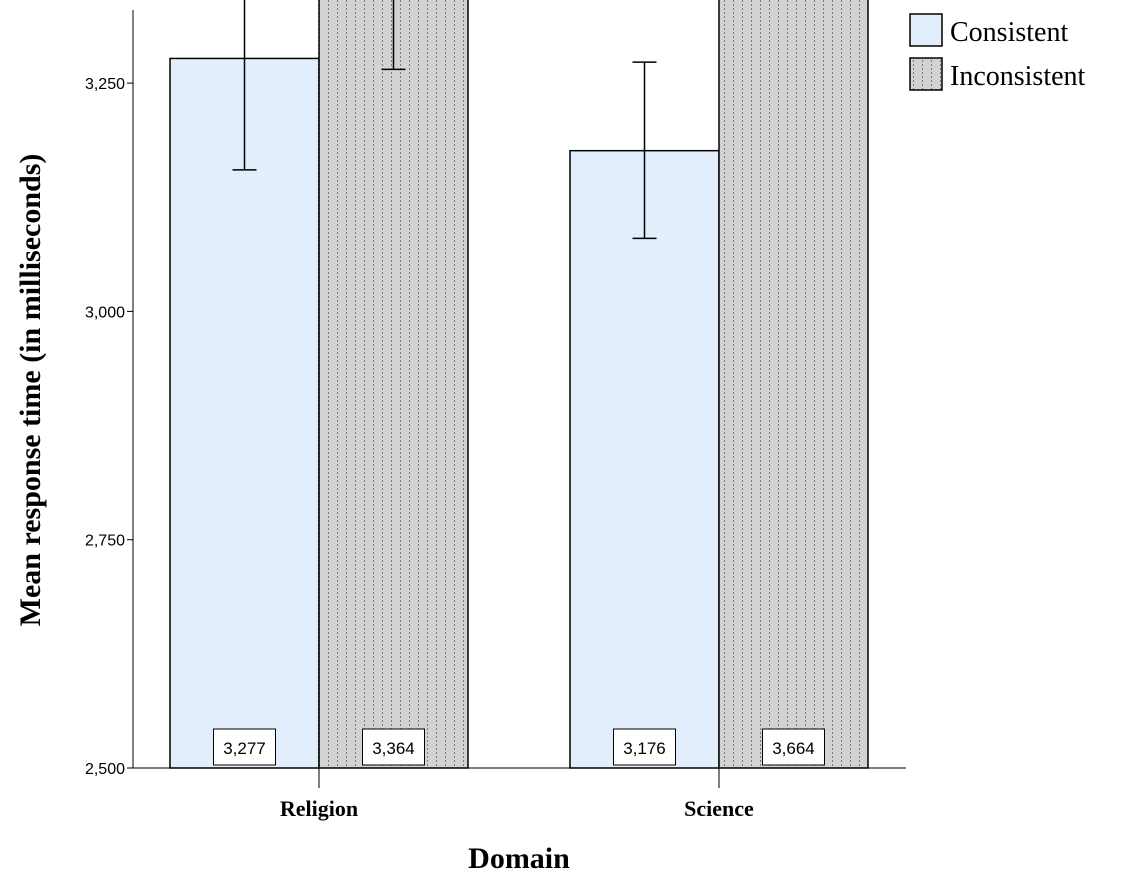 This screenshot has width=1138, height=875. Describe the element at coordinates (105, 541) in the screenshot. I see `y-tick-label: 2,750` at that location.